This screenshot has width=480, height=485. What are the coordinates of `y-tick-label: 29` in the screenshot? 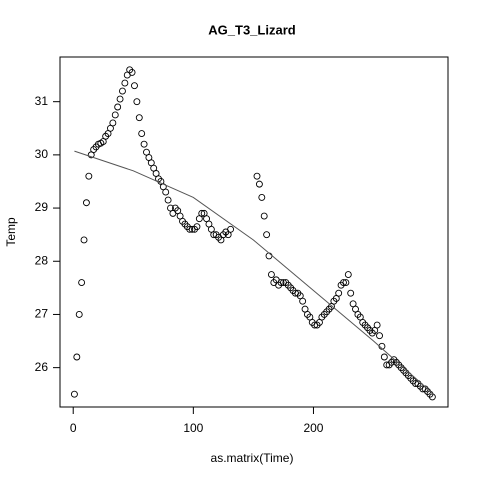 It's located at (42, 207).